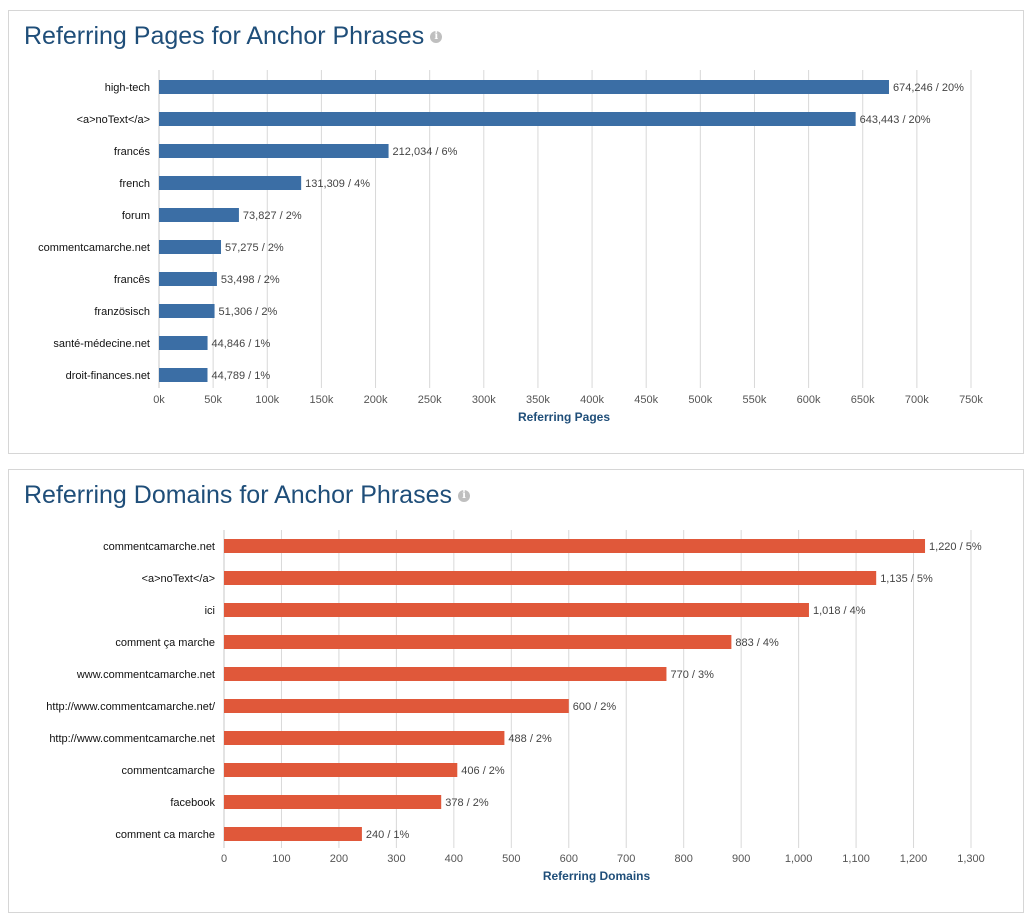 This screenshot has width=1034, height=918. Describe the element at coordinates (192, 803) in the screenshot. I see `category-label: facebook` at that location.